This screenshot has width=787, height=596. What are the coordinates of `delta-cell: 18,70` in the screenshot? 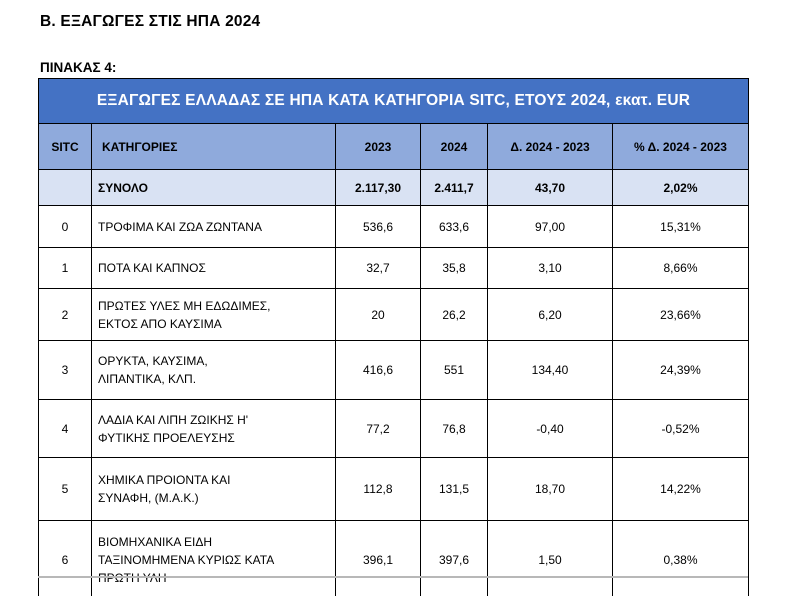 It's located at (550, 489).